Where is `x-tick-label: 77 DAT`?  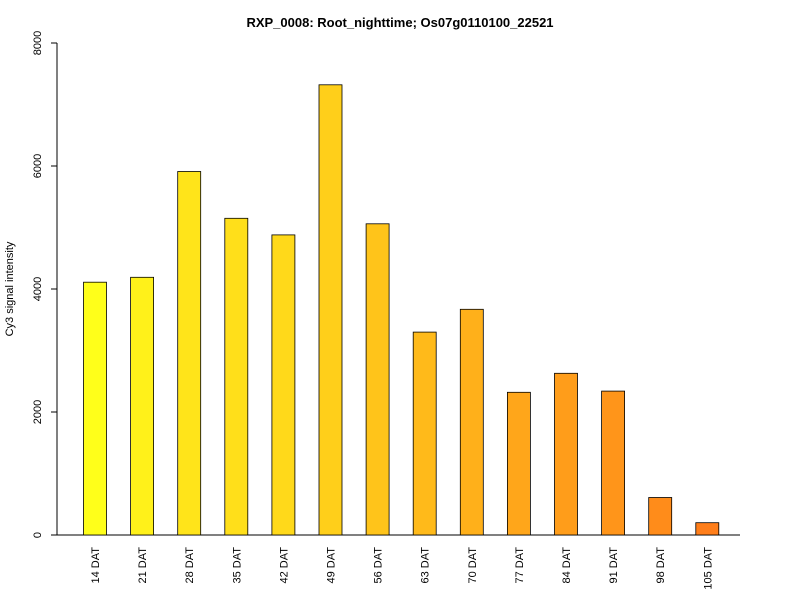
x-tick-label: 77 DAT is located at coordinates (520, 565).